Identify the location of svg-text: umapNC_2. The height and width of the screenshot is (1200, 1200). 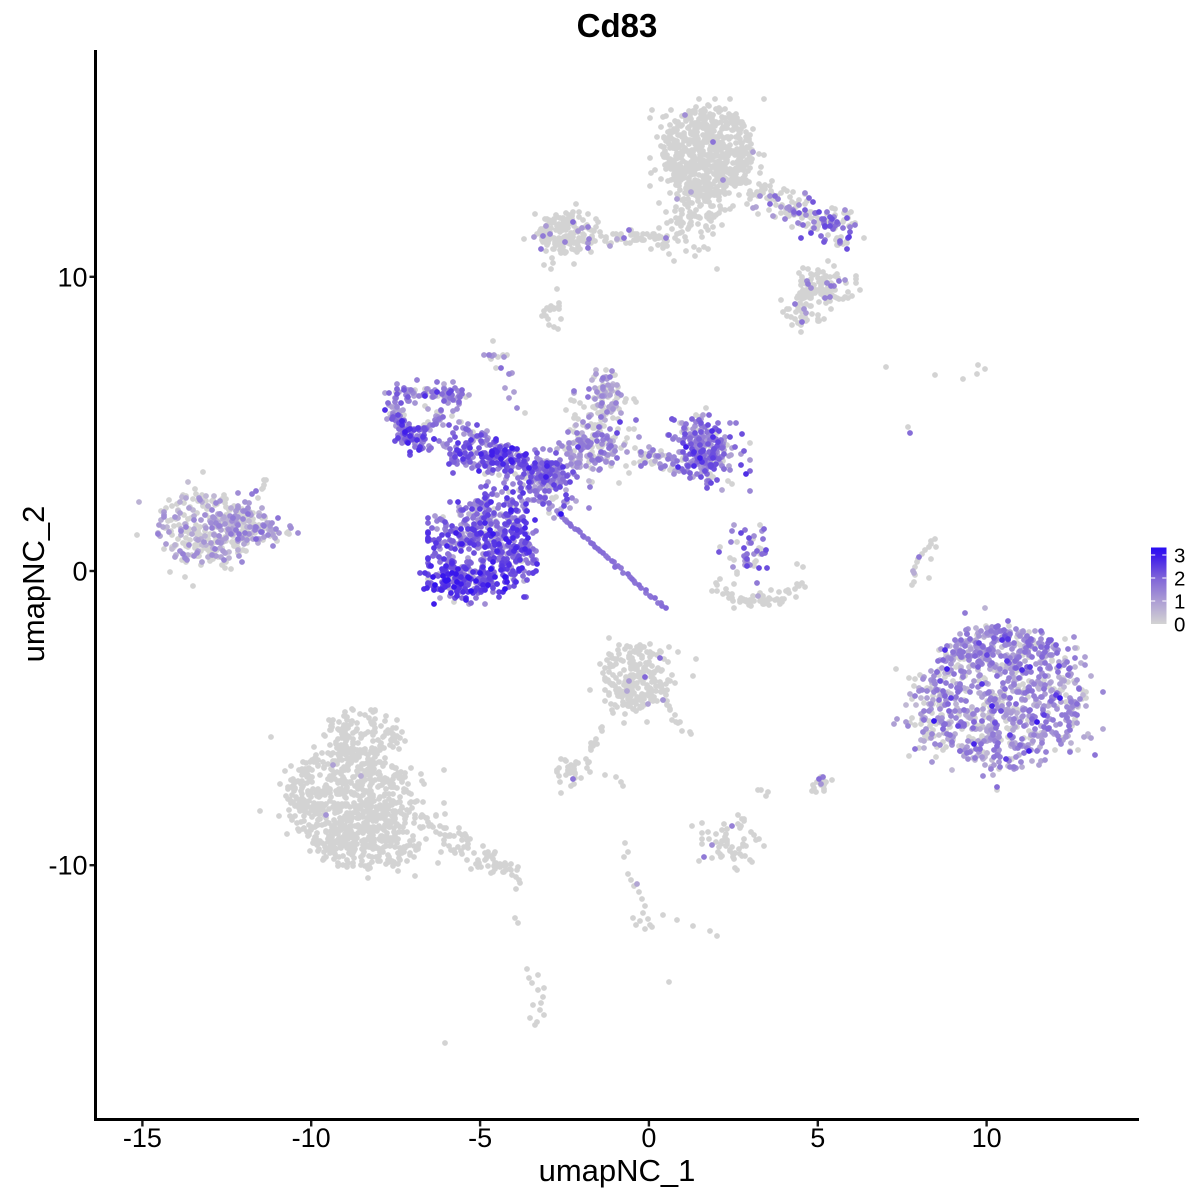
(33, 584).